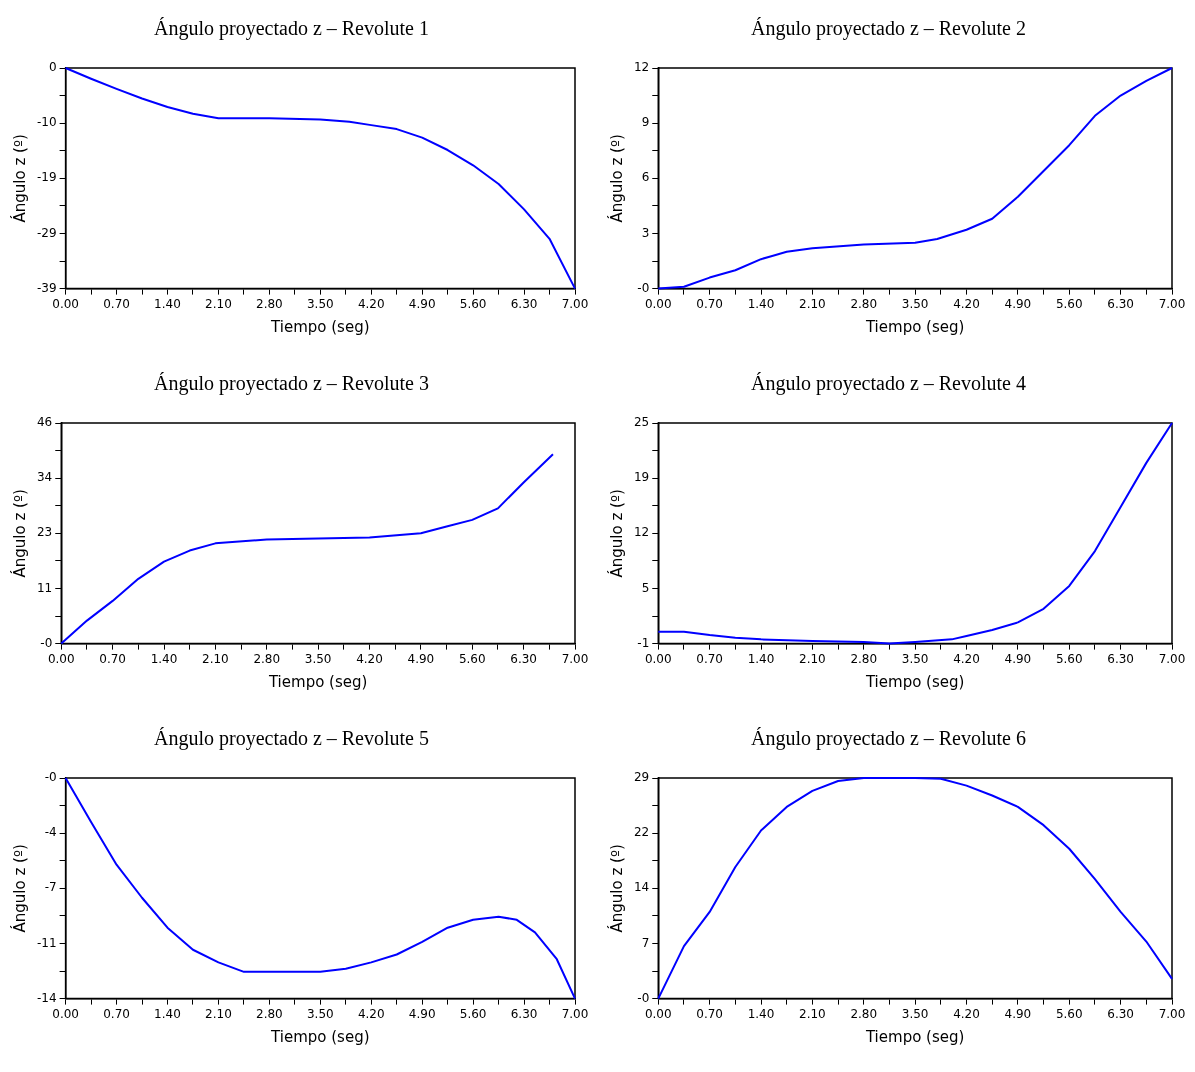 The image size is (1195, 1072). What do you see at coordinates (645, 942) in the screenshot?
I see `y-tick-label: 7` at bounding box center [645, 942].